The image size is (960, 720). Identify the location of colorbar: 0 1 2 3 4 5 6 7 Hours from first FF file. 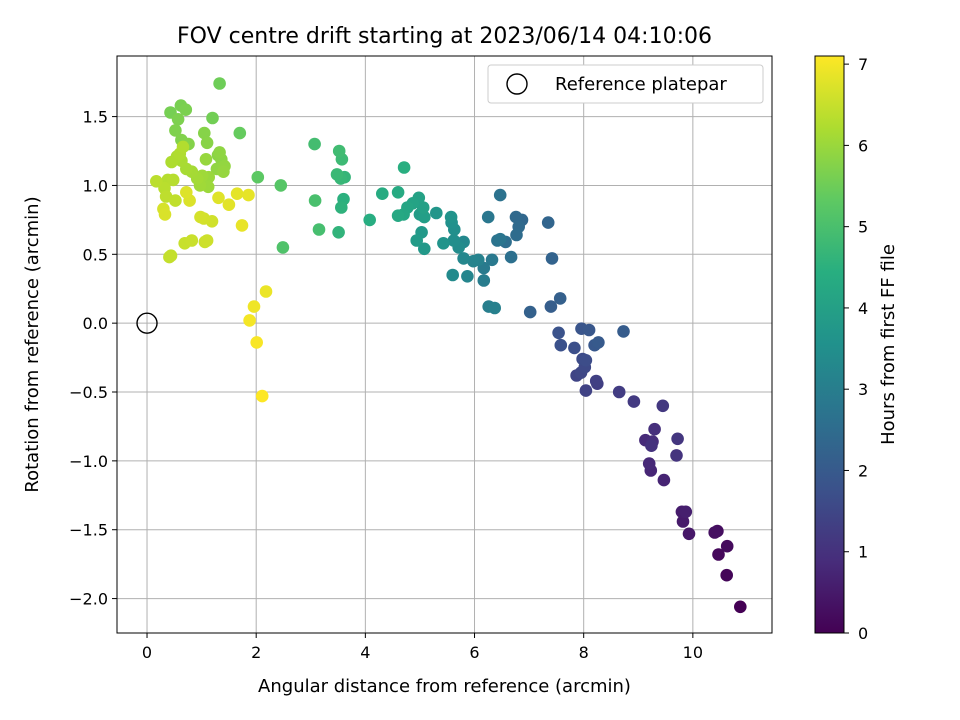
(856, 349).